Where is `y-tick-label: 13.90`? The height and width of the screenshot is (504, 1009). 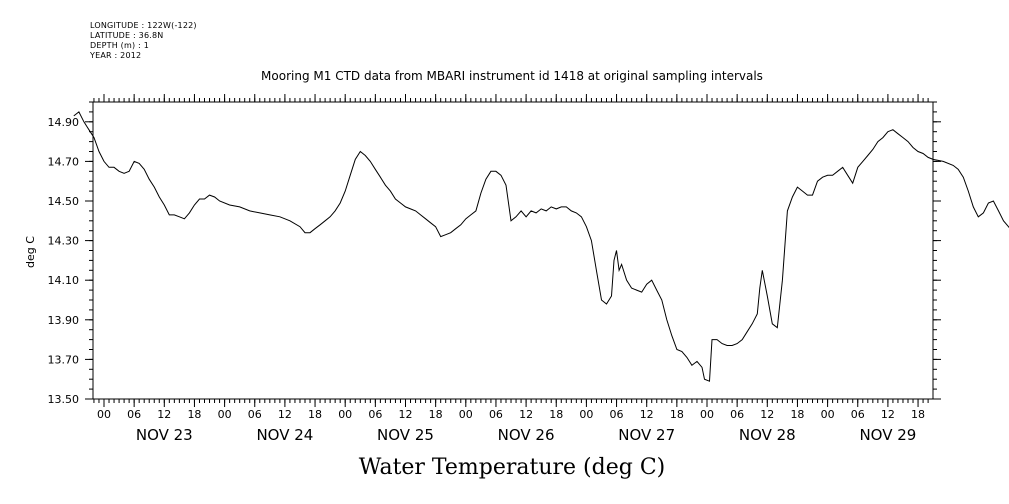 y-tick-label: 13.90 is located at coordinates (64, 320).